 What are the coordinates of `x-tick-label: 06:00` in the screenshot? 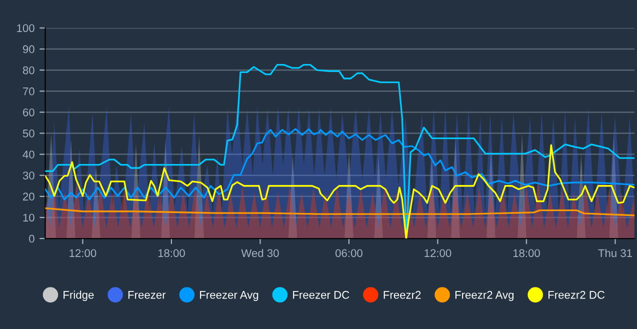 It's located at (348, 253).